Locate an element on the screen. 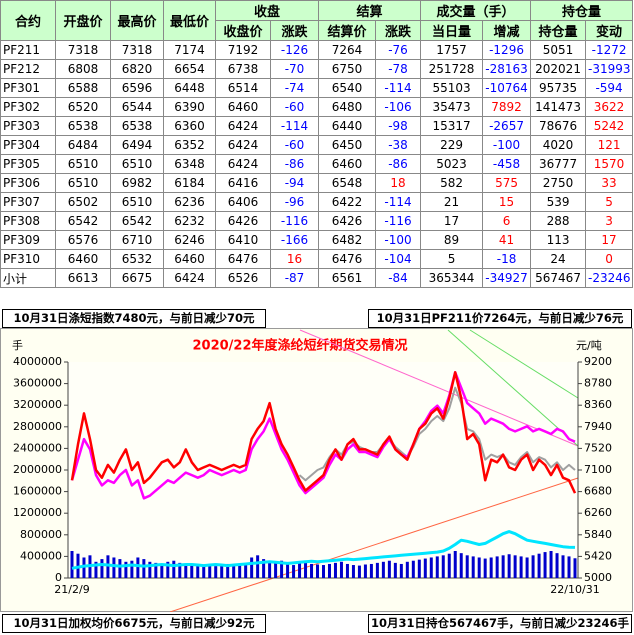 Image resolution: width=634 pixels, height=635 pixels. contract-cell: 小计 is located at coordinates (28, 278).